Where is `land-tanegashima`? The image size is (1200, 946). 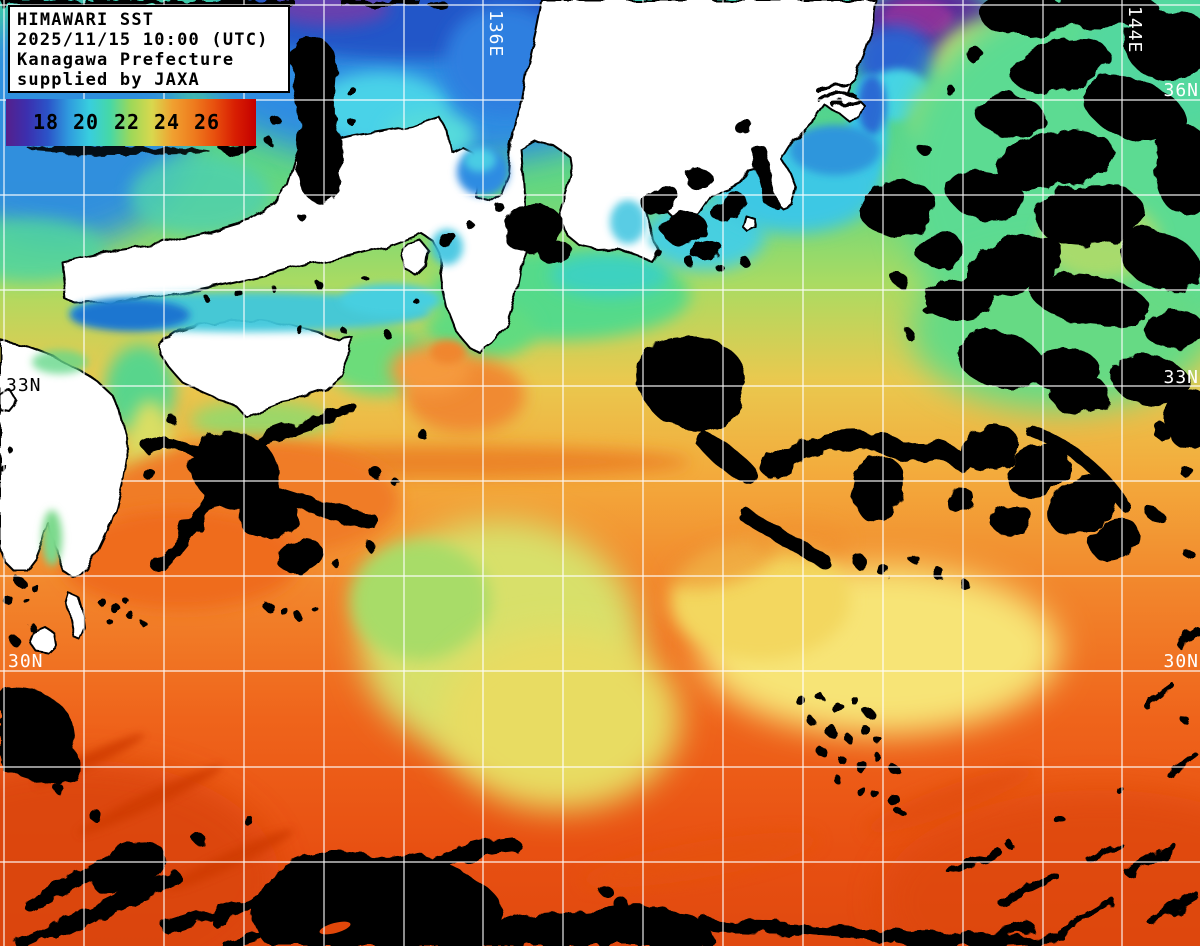
land-tanegashima is located at coordinates (76, 617).